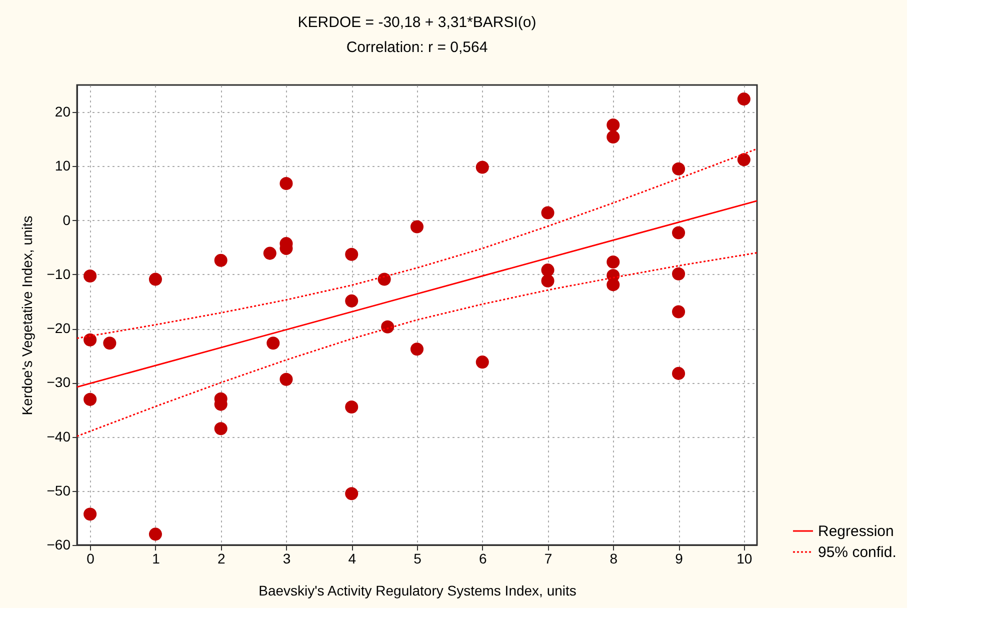  What do you see at coordinates (548, 558) in the screenshot?
I see `x-tick-label: 7` at bounding box center [548, 558].